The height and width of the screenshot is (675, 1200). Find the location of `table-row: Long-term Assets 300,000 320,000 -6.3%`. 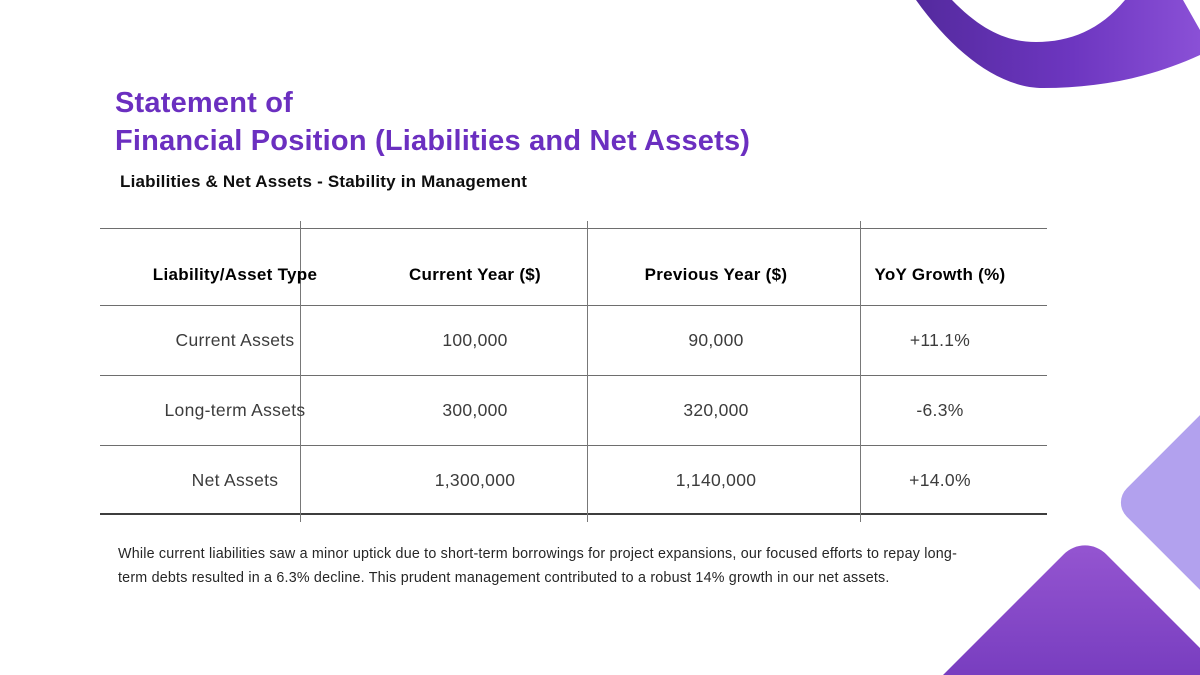

table-row: Long-term Assets 300,000 320,000 -6.3% is located at coordinates (573, 410).